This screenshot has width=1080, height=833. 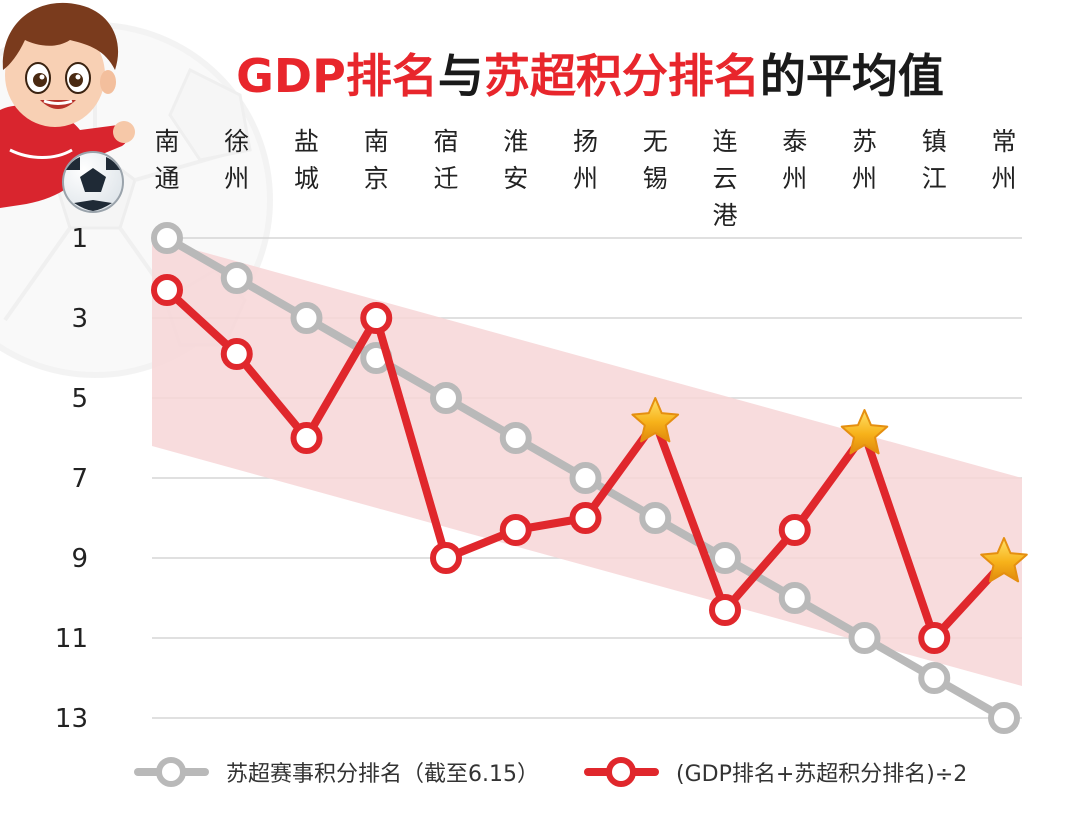 What do you see at coordinates (79, 559) in the screenshot?
I see `y-tick-label: 9` at bounding box center [79, 559].